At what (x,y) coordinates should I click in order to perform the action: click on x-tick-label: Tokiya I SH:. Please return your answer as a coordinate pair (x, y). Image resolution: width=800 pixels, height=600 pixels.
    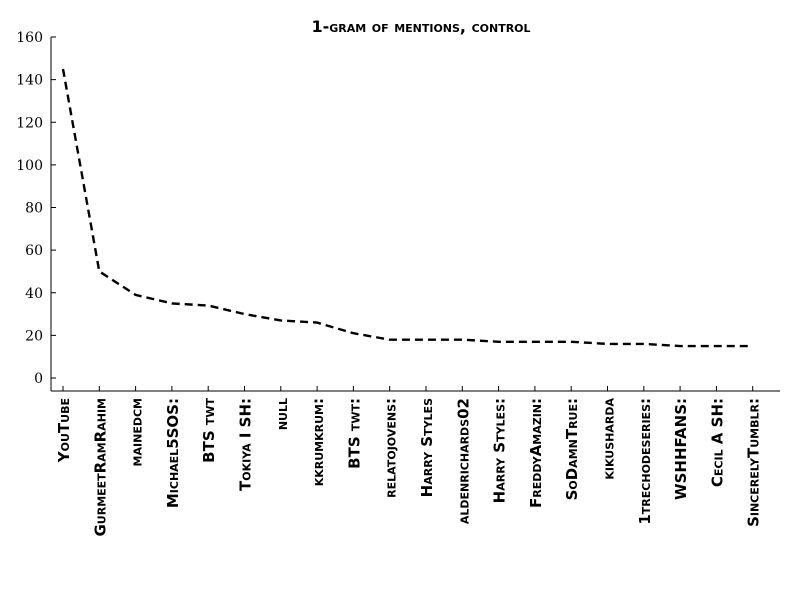
    Looking at the image, I should click on (246, 444).